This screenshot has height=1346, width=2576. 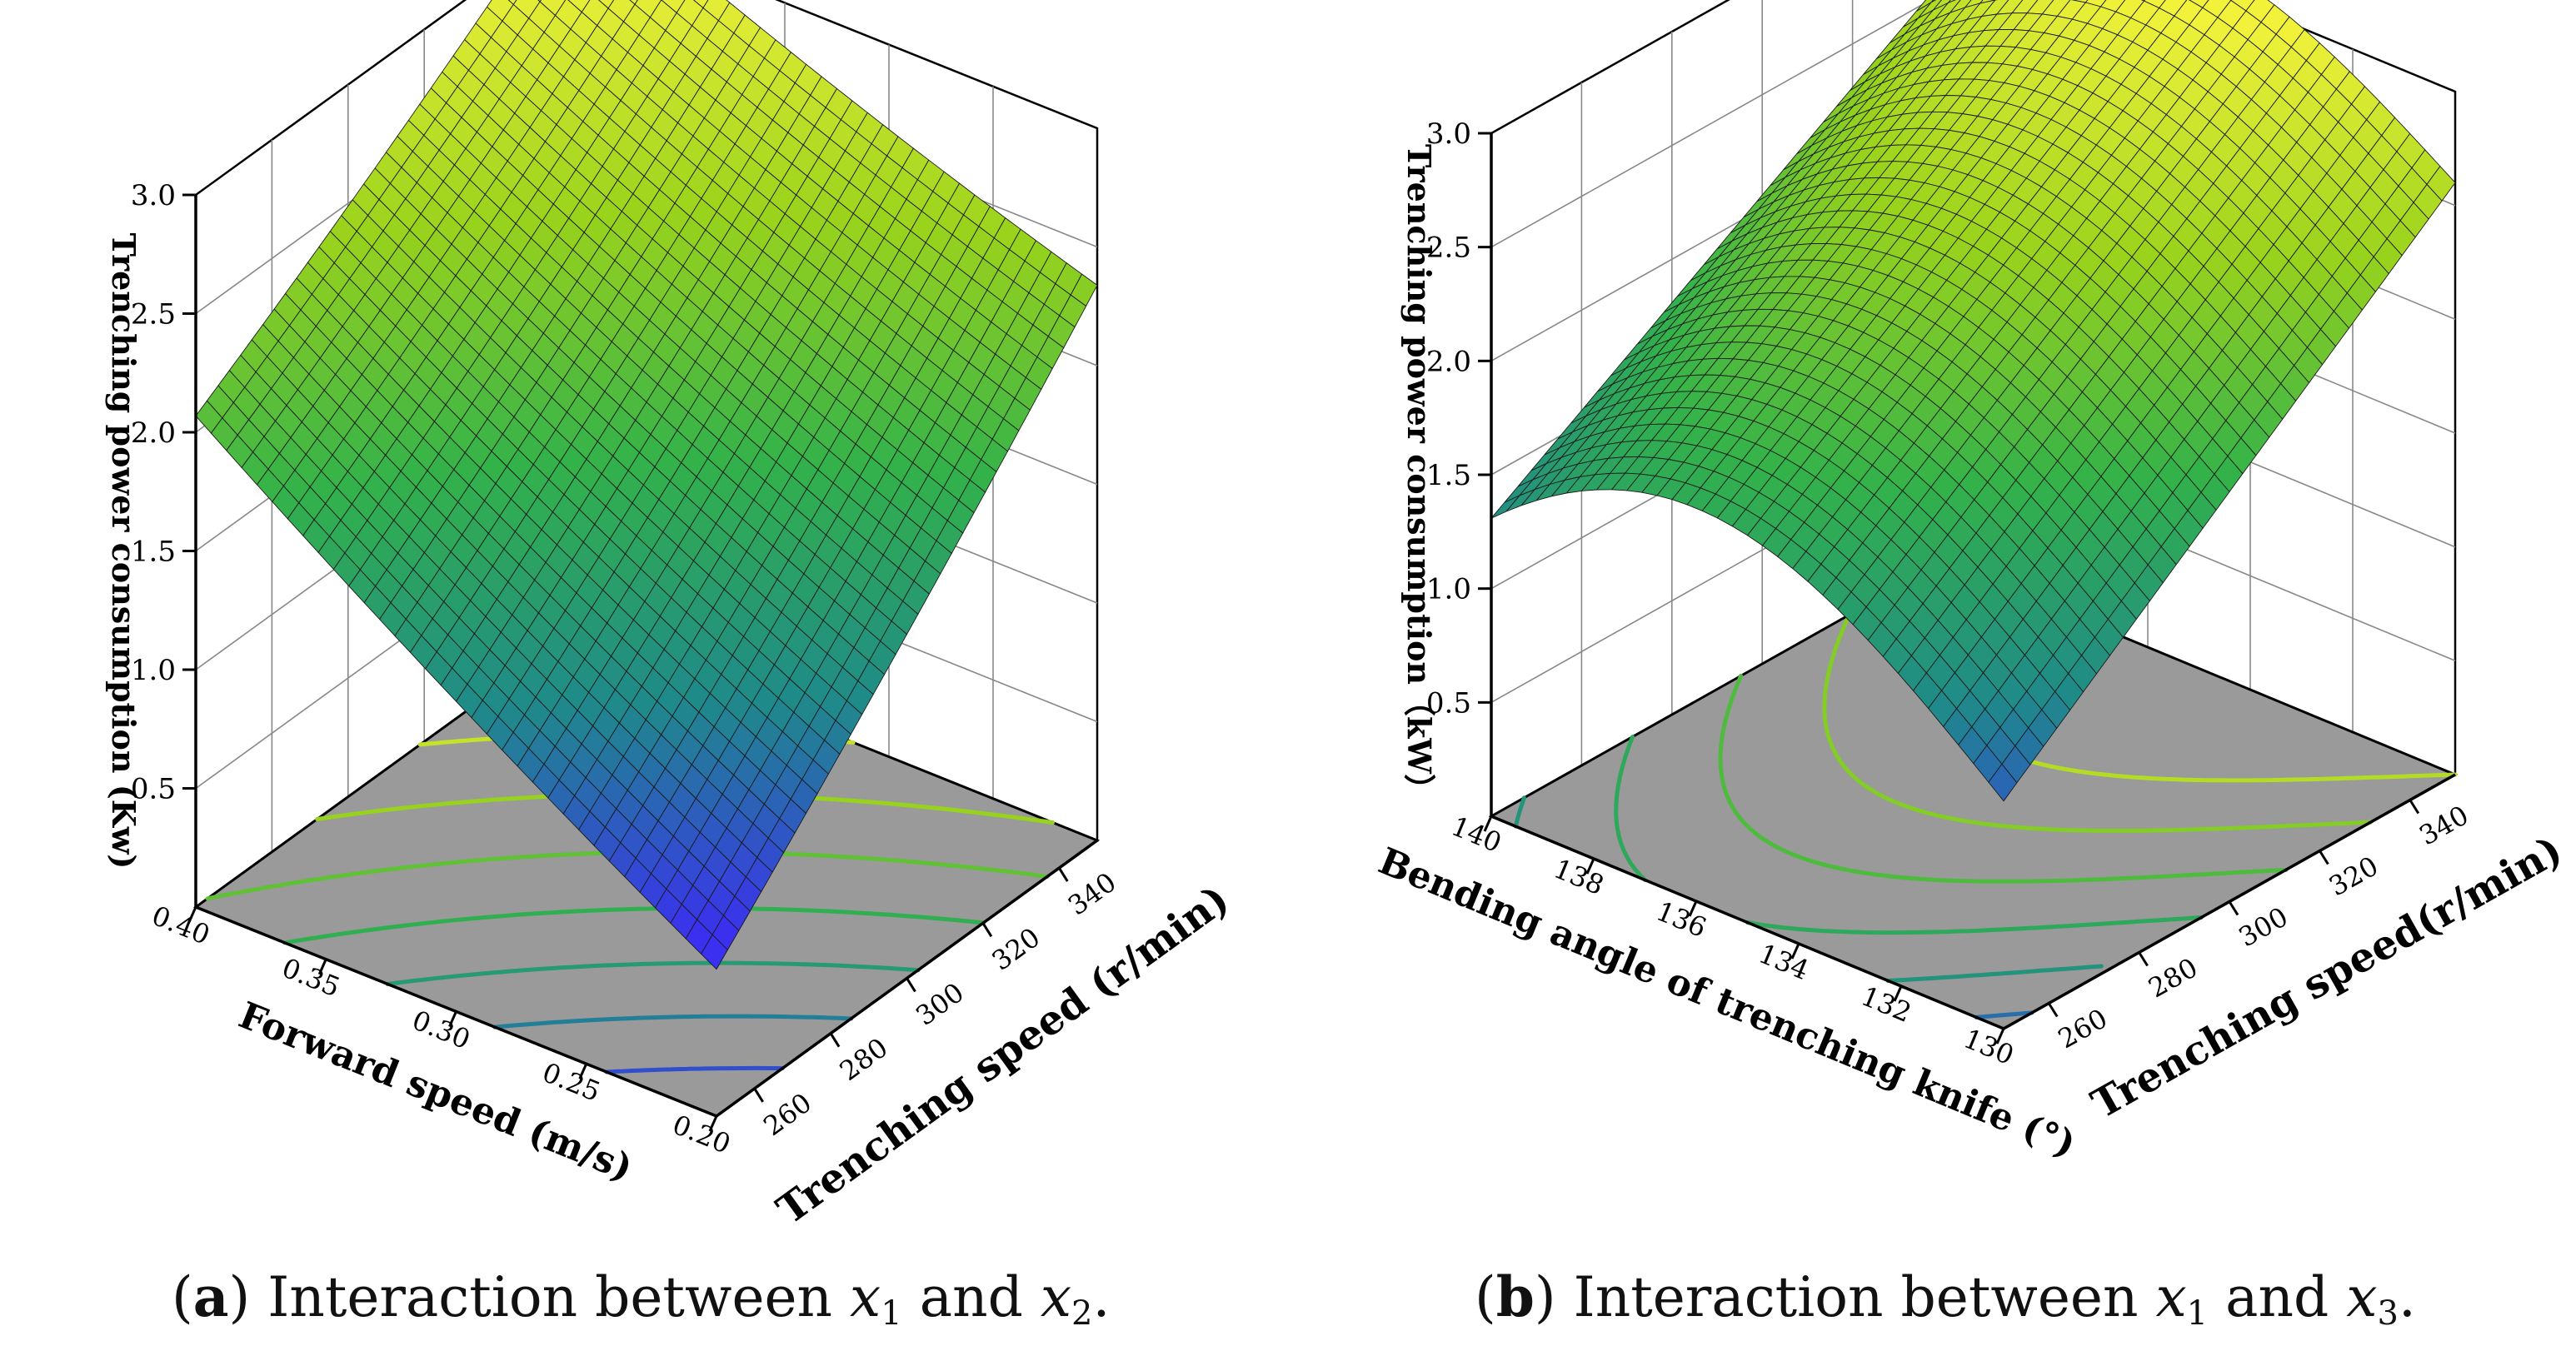 What do you see at coordinates (123, 551) in the screenshot?
I see `z-axis-title: Trenching power consumption (Kw)` at bounding box center [123, 551].